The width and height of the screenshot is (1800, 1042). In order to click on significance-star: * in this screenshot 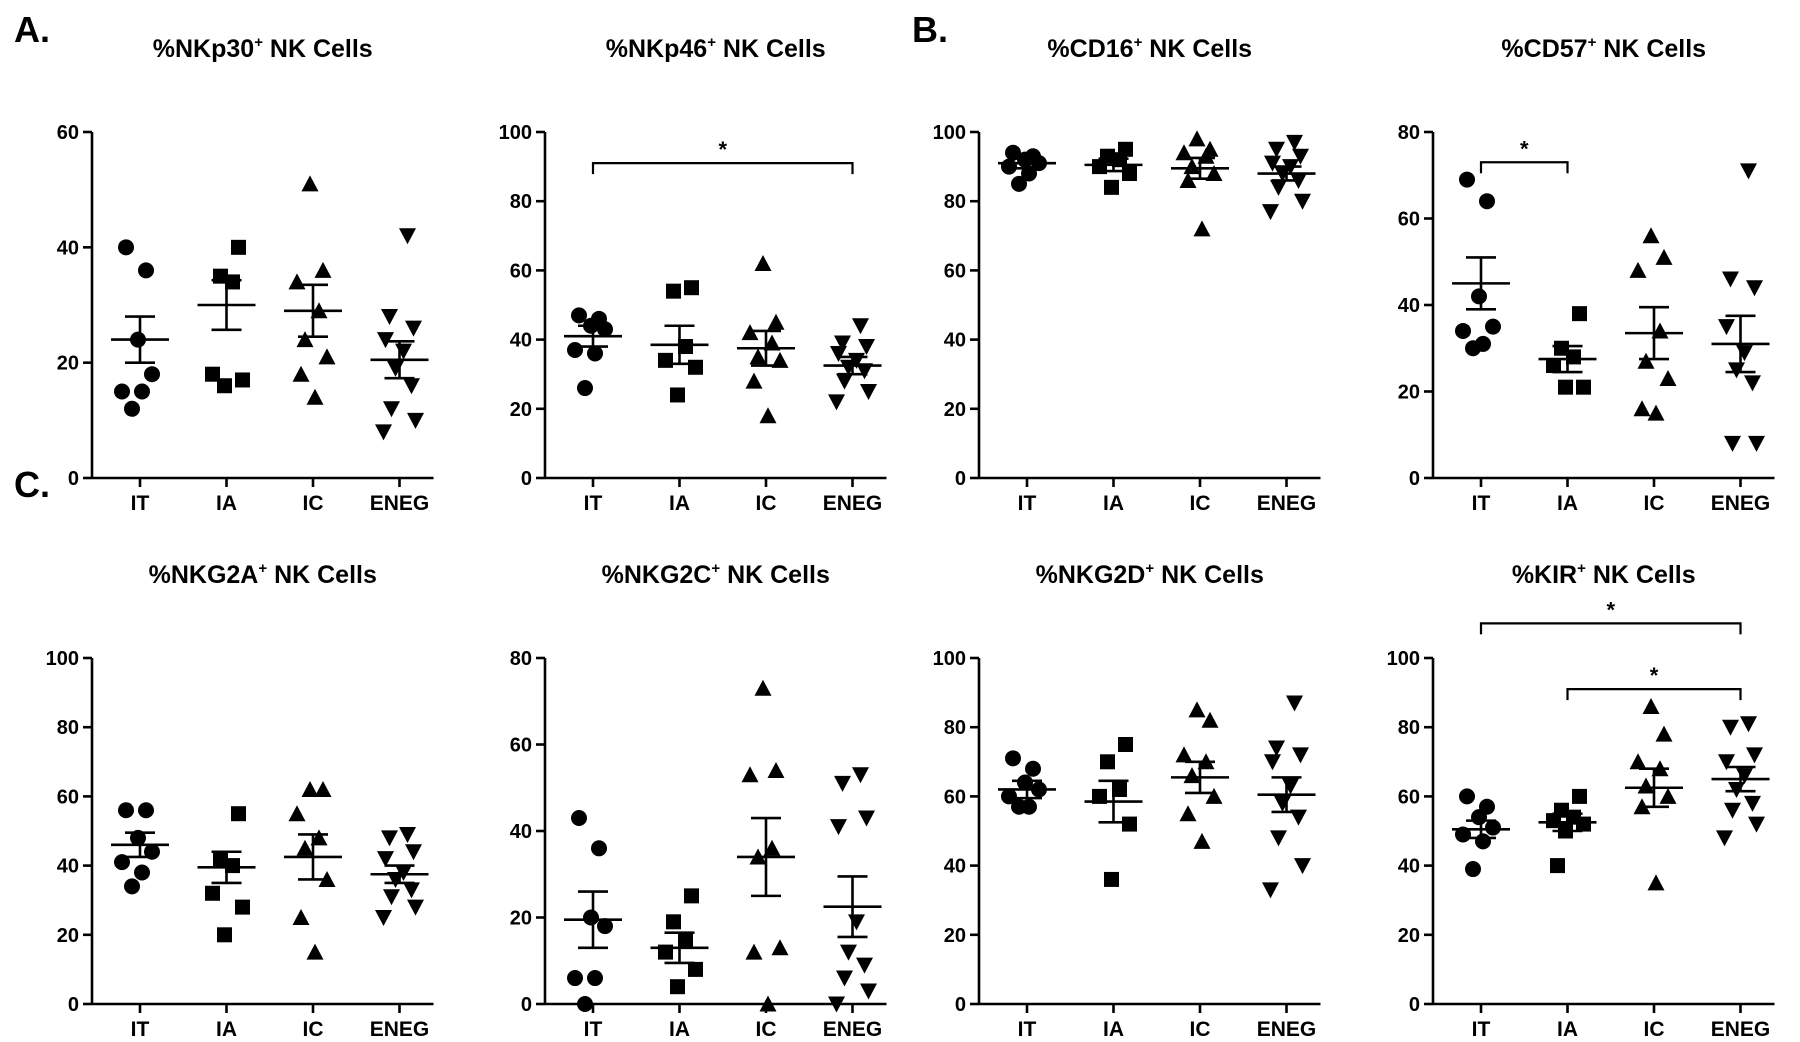, I will do `click(722, 149)`.